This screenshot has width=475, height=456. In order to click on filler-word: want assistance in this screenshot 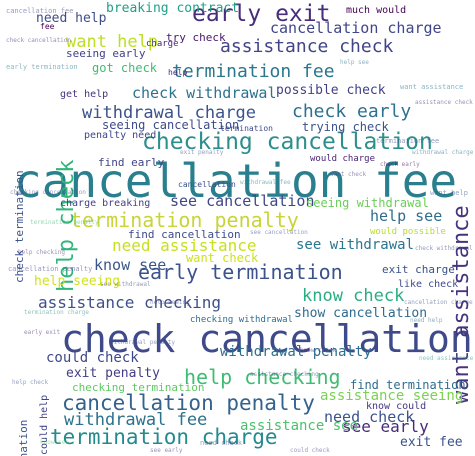, I will do `click(432, 87)`.